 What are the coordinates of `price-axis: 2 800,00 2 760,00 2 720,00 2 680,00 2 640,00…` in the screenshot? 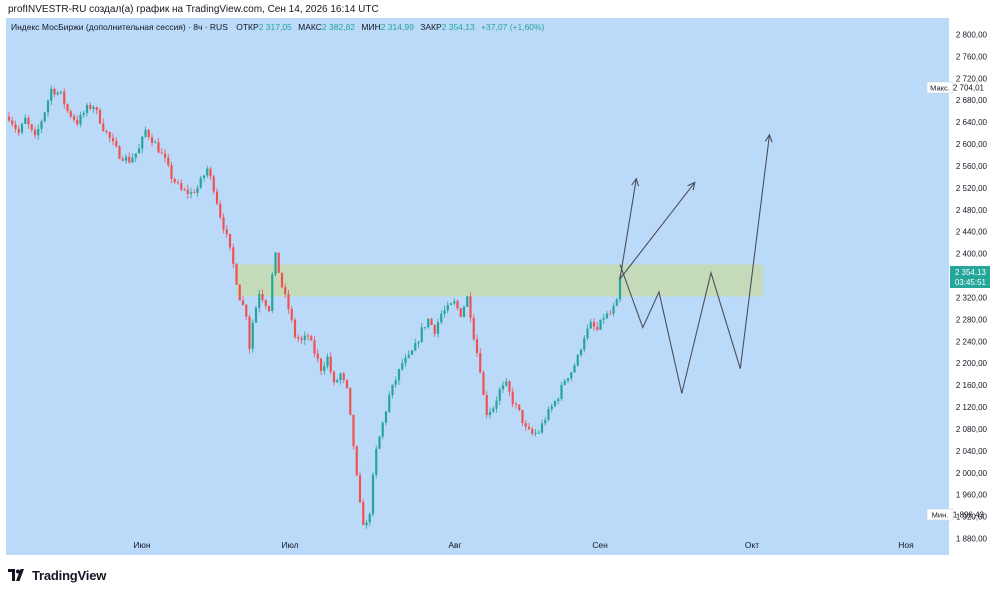 It's located at (972, 286).